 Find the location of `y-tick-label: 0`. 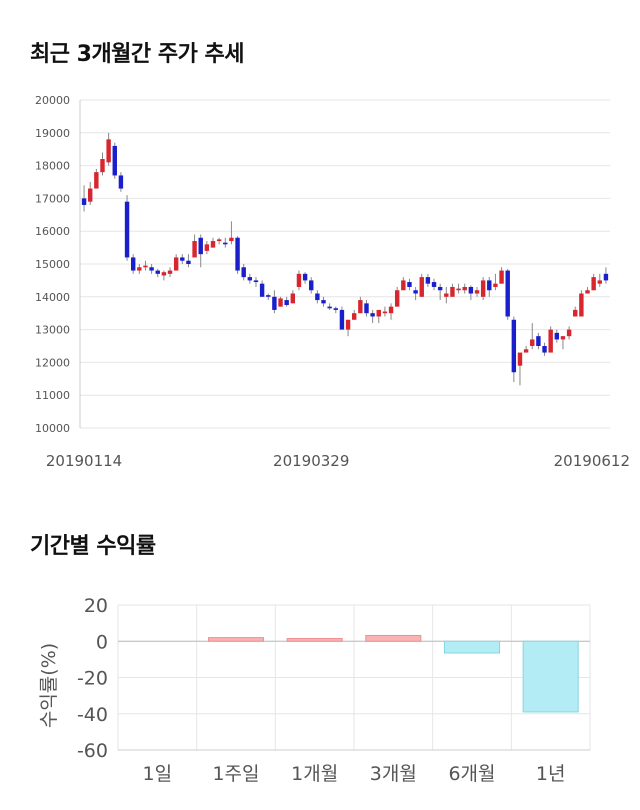

y-tick-label: 0 is located at coordinates (102, 642).